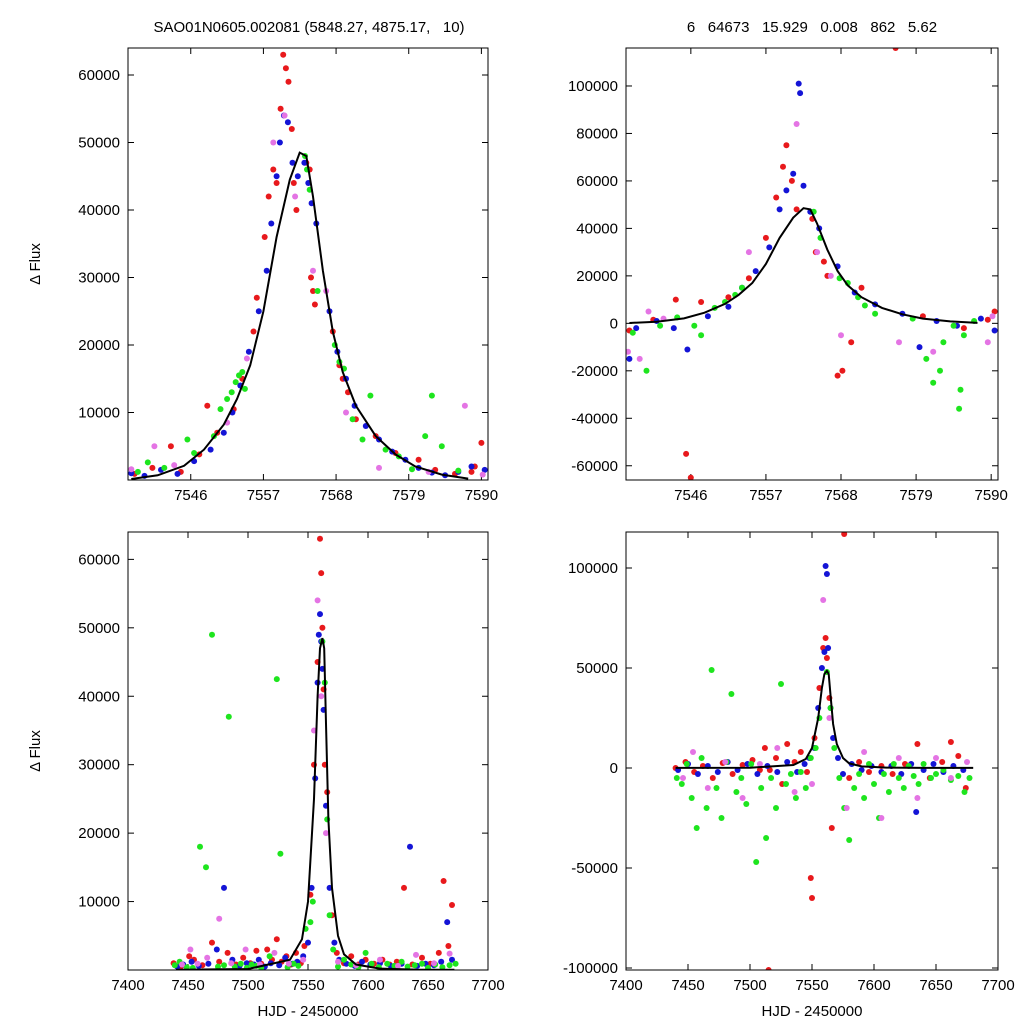  What do you see at coordinates (99, 143) in the screenshot?
I see `y-tick-label: 50000` at bounding box center [99, 143].